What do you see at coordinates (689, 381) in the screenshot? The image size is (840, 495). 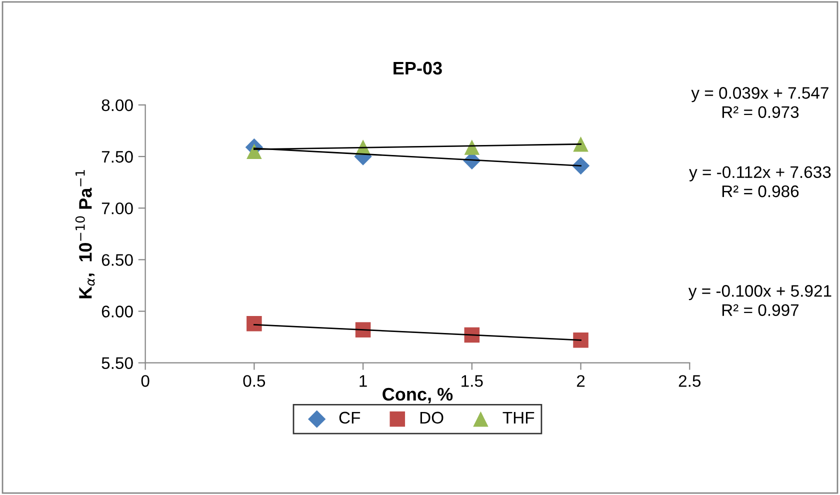 I see `x-tick-label: 2.5` at bounding box center [689, 381].